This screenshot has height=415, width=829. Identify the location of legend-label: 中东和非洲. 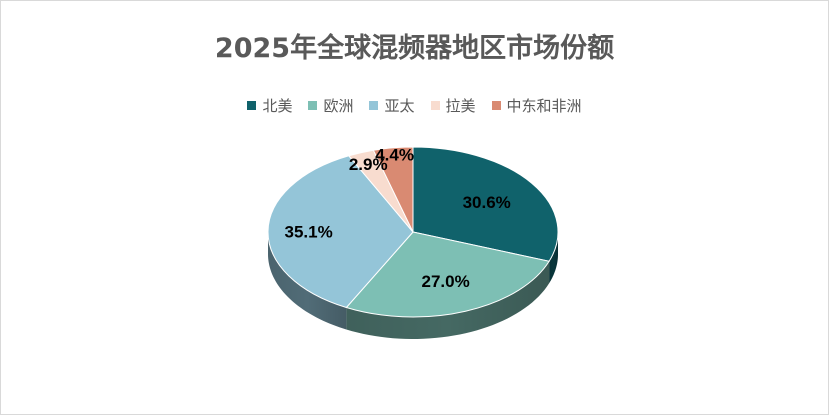
(544, 106).